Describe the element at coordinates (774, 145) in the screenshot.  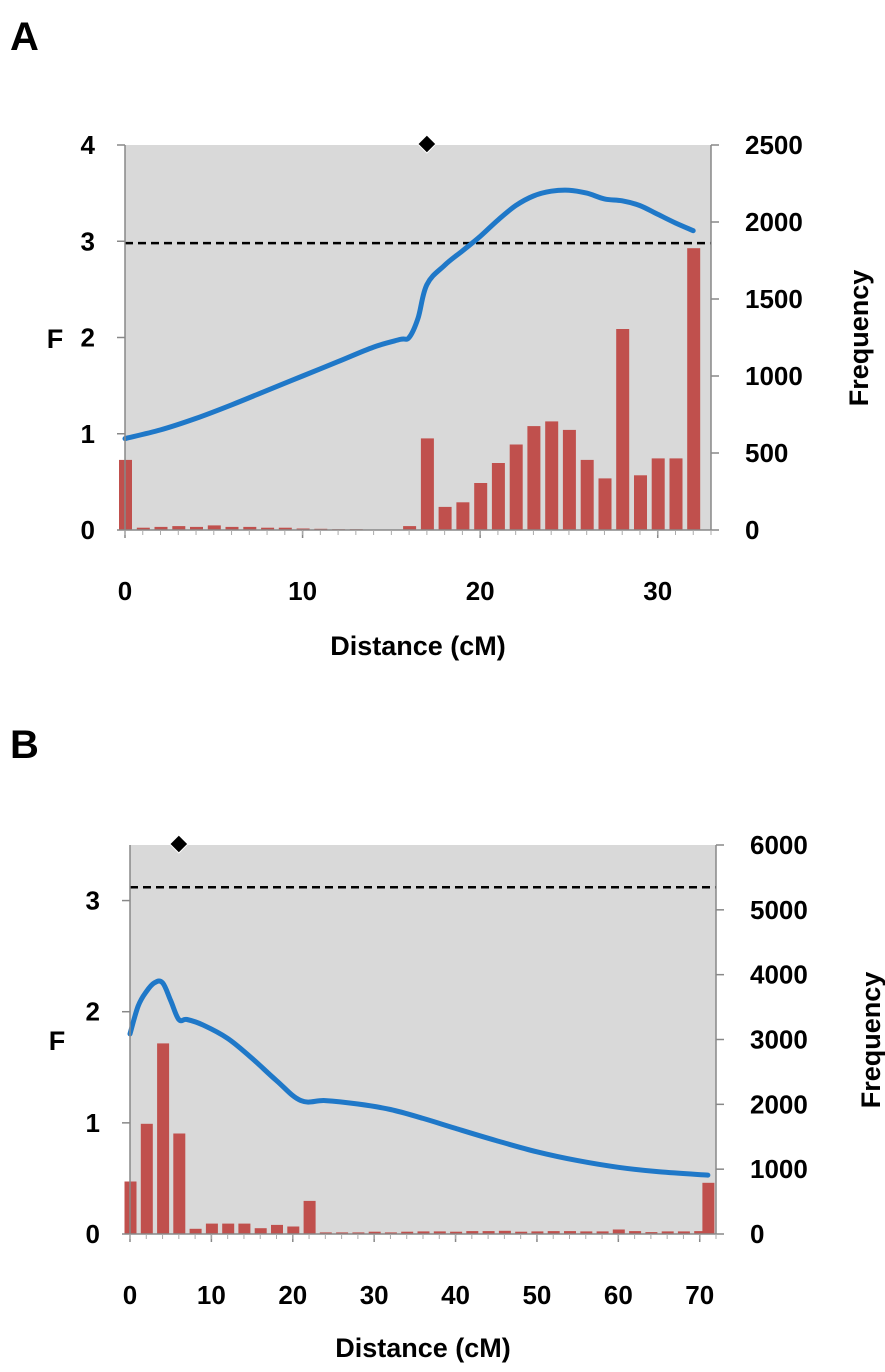
I see `right-tick-label: 2500` at that location.